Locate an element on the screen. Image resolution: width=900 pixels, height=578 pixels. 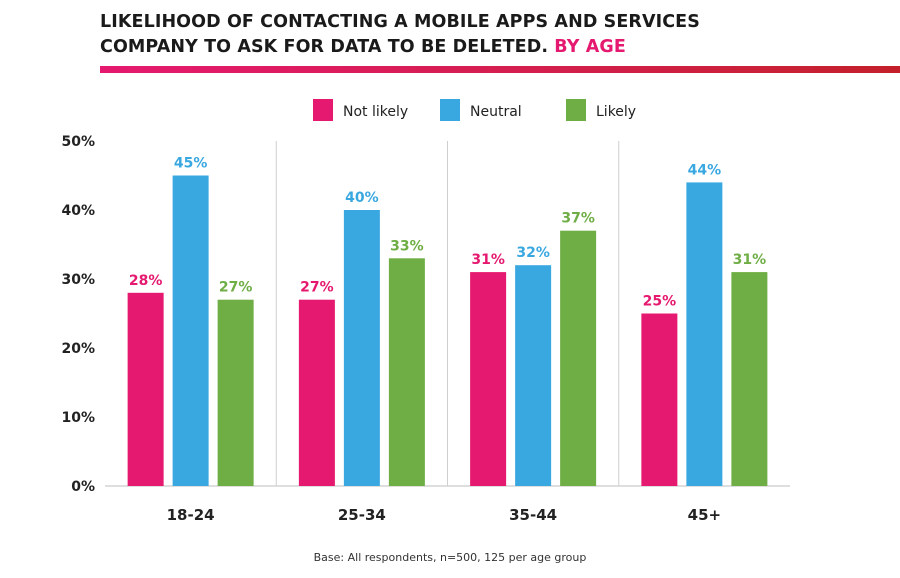
x-tick-label: 25-34 is located at coordinates (362, 515).